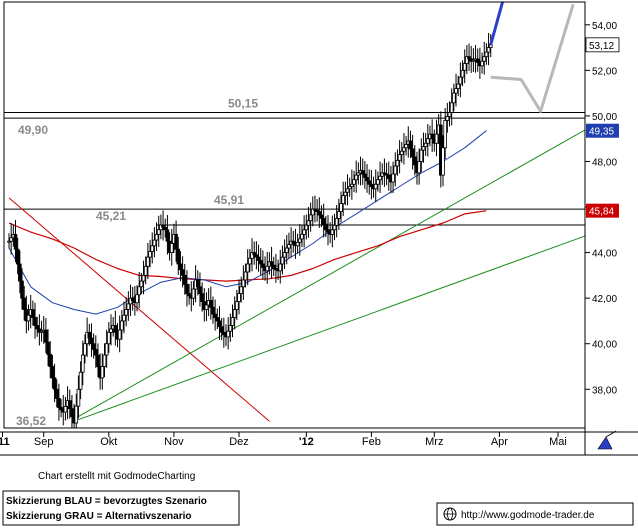  I want to click on draw-tool-icon, so click(607, 440).